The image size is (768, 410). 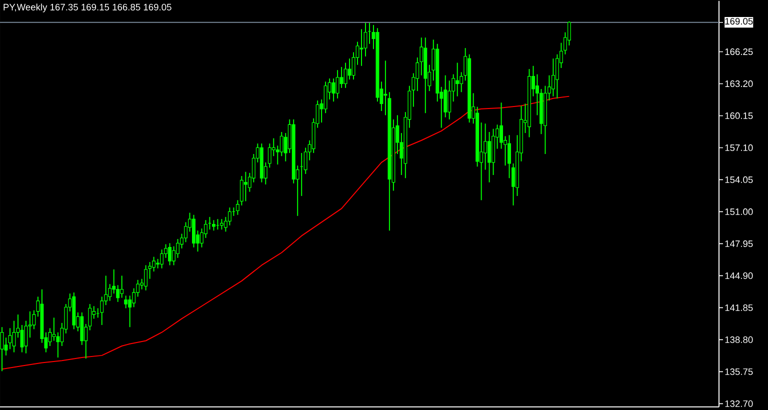 I want to click on y-tick-label: 157.10, so click(x=739, y=148).